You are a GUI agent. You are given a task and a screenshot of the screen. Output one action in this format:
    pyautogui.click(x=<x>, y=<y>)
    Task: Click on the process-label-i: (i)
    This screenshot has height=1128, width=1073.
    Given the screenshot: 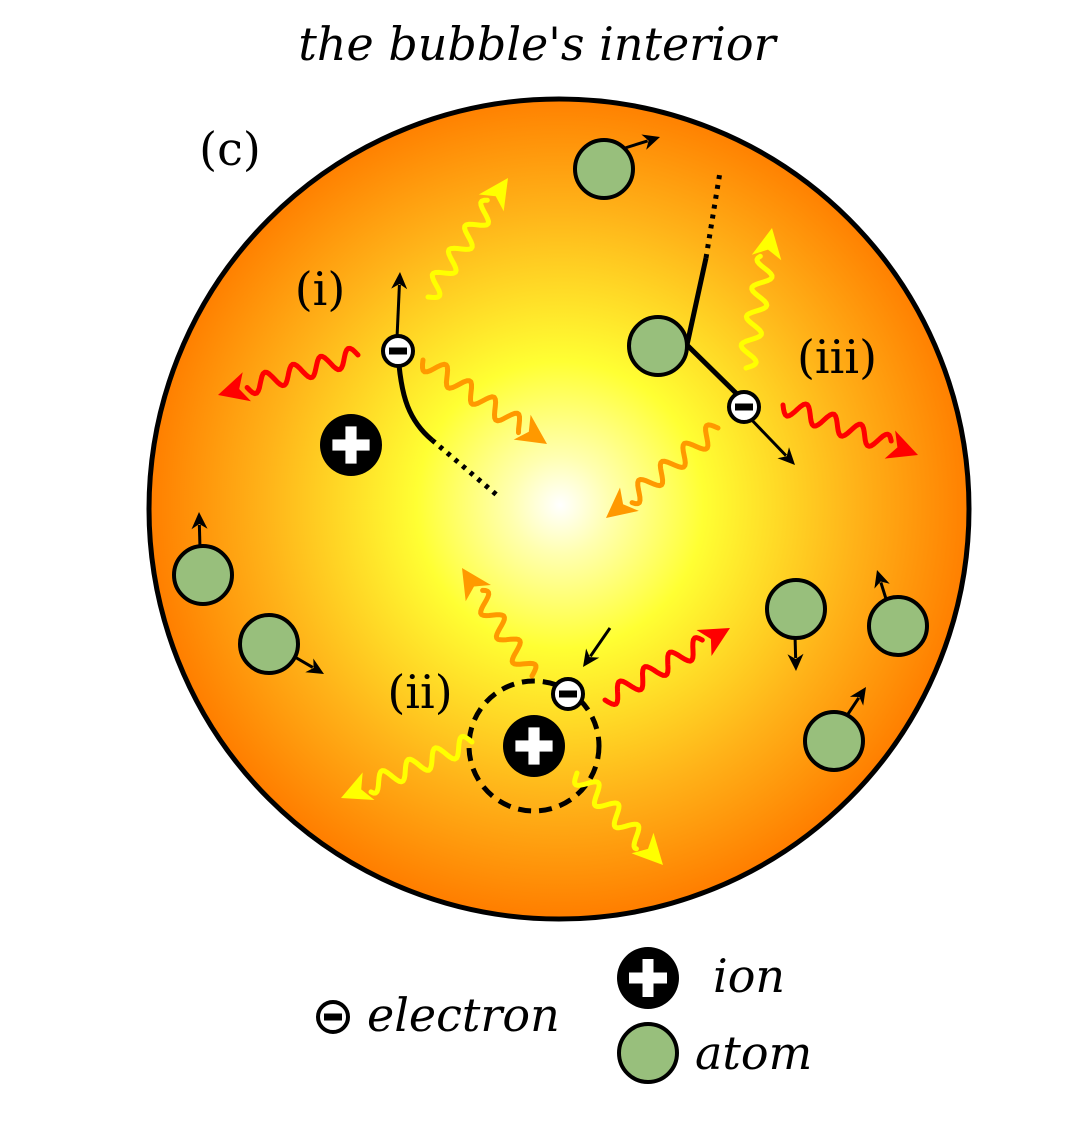 What is the action you would take?
    pyautogui.click(x=320, y=289)
    